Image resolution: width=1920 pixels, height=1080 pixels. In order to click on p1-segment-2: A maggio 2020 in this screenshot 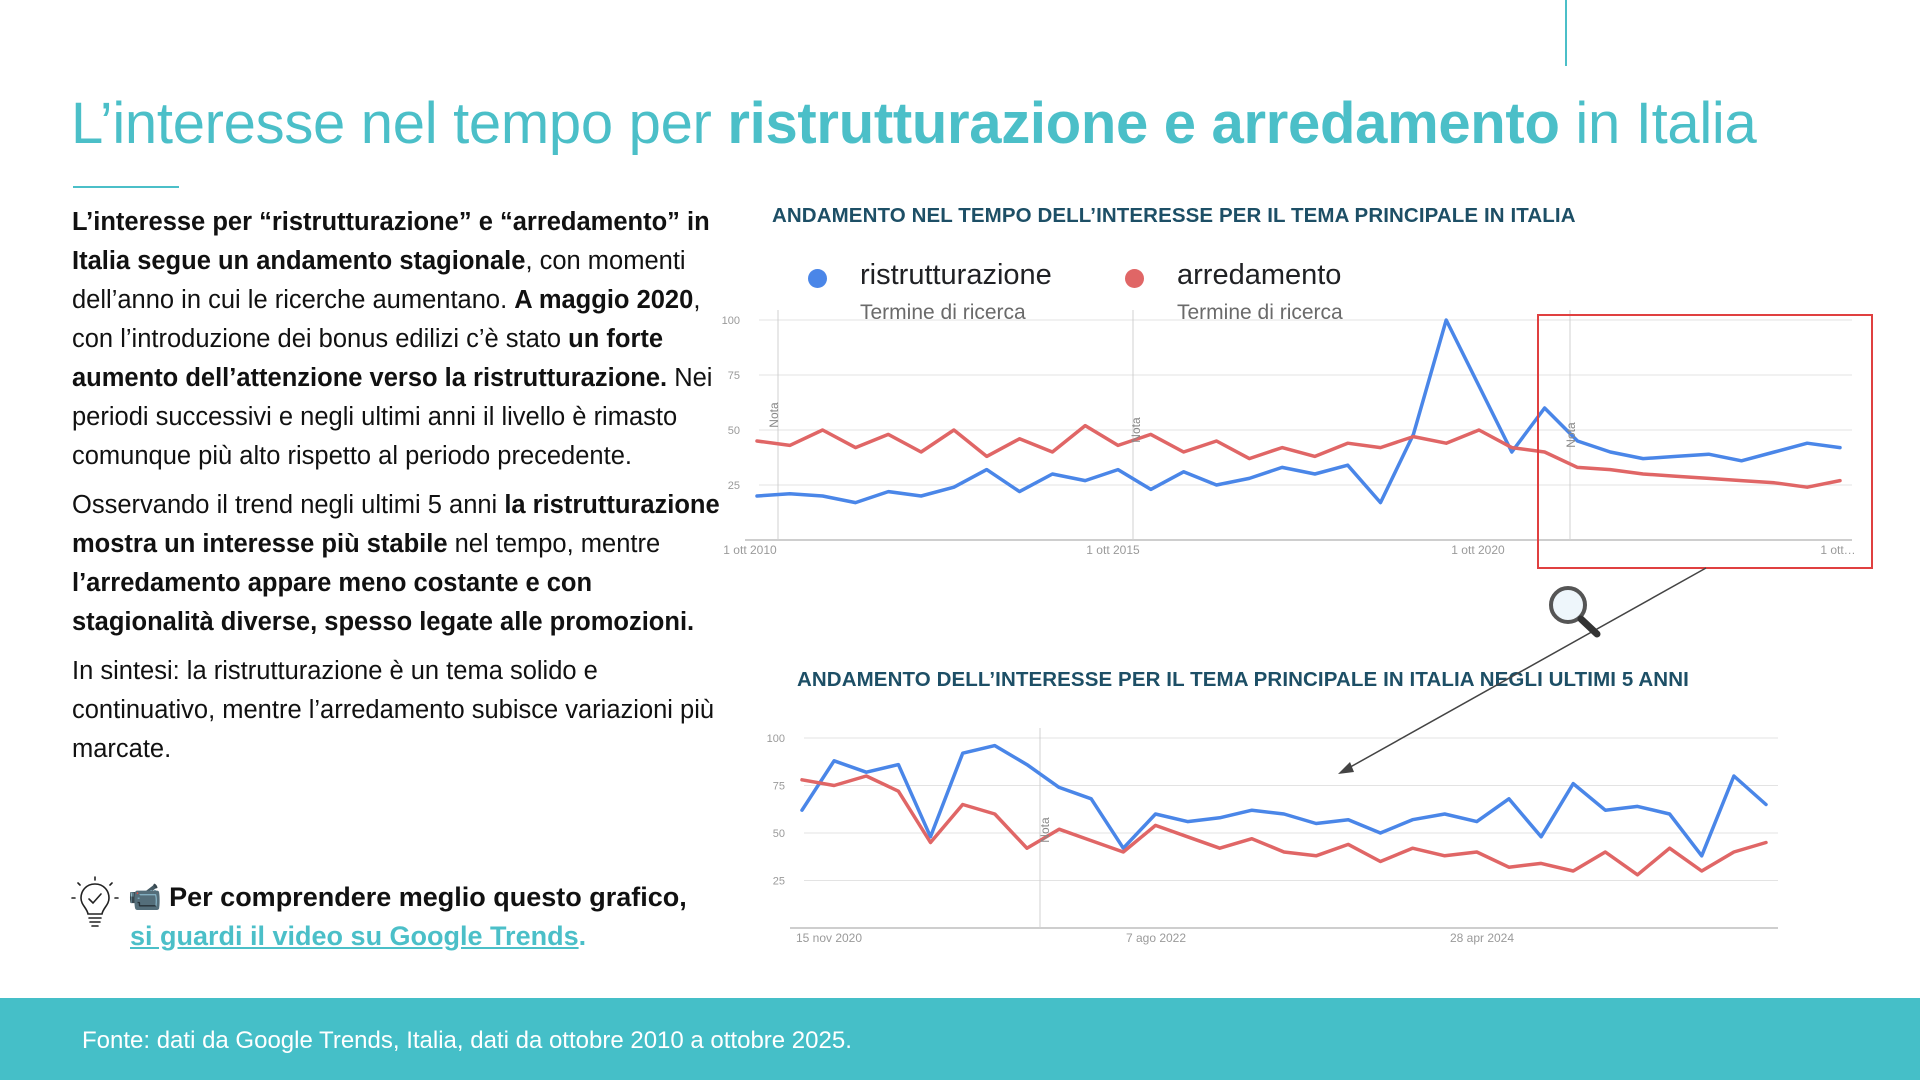, I will do `click(604, 300)`.